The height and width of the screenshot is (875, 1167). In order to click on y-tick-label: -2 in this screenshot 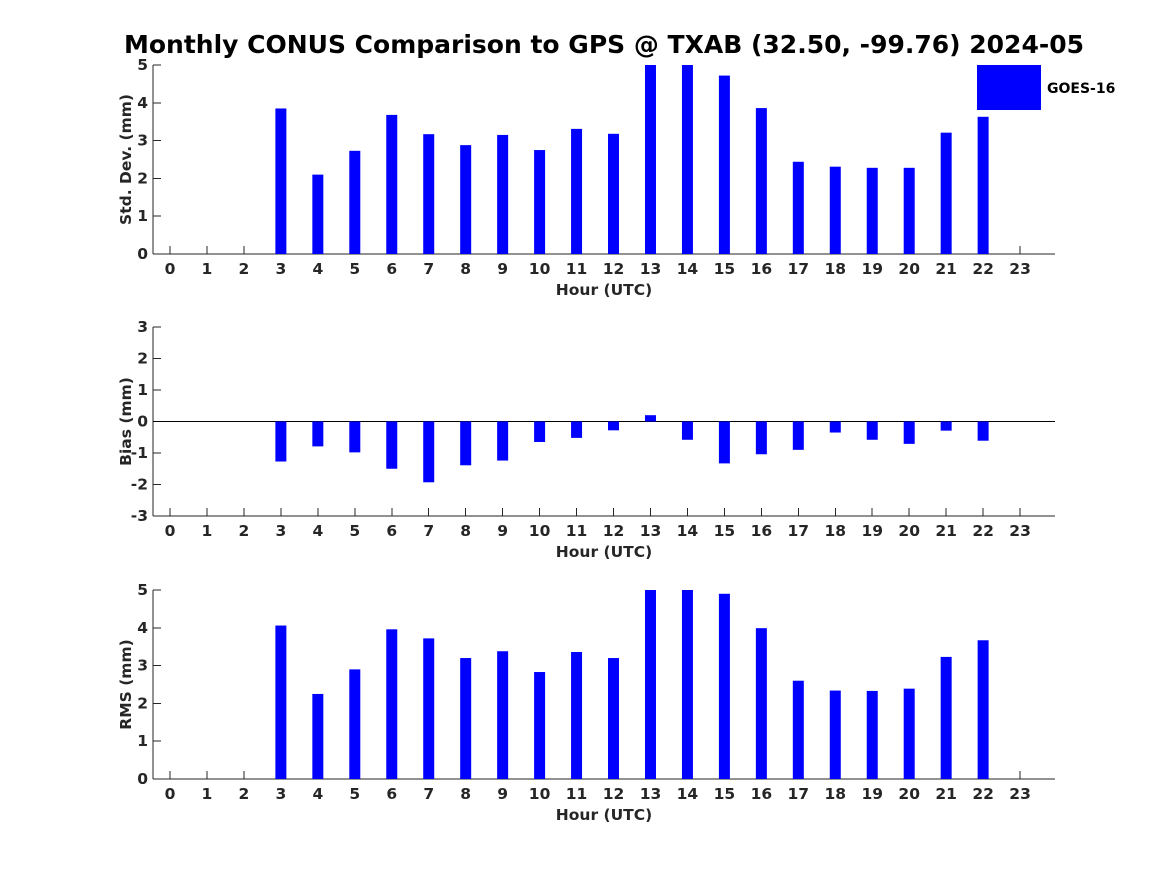, I will do `click(139, 485)`.